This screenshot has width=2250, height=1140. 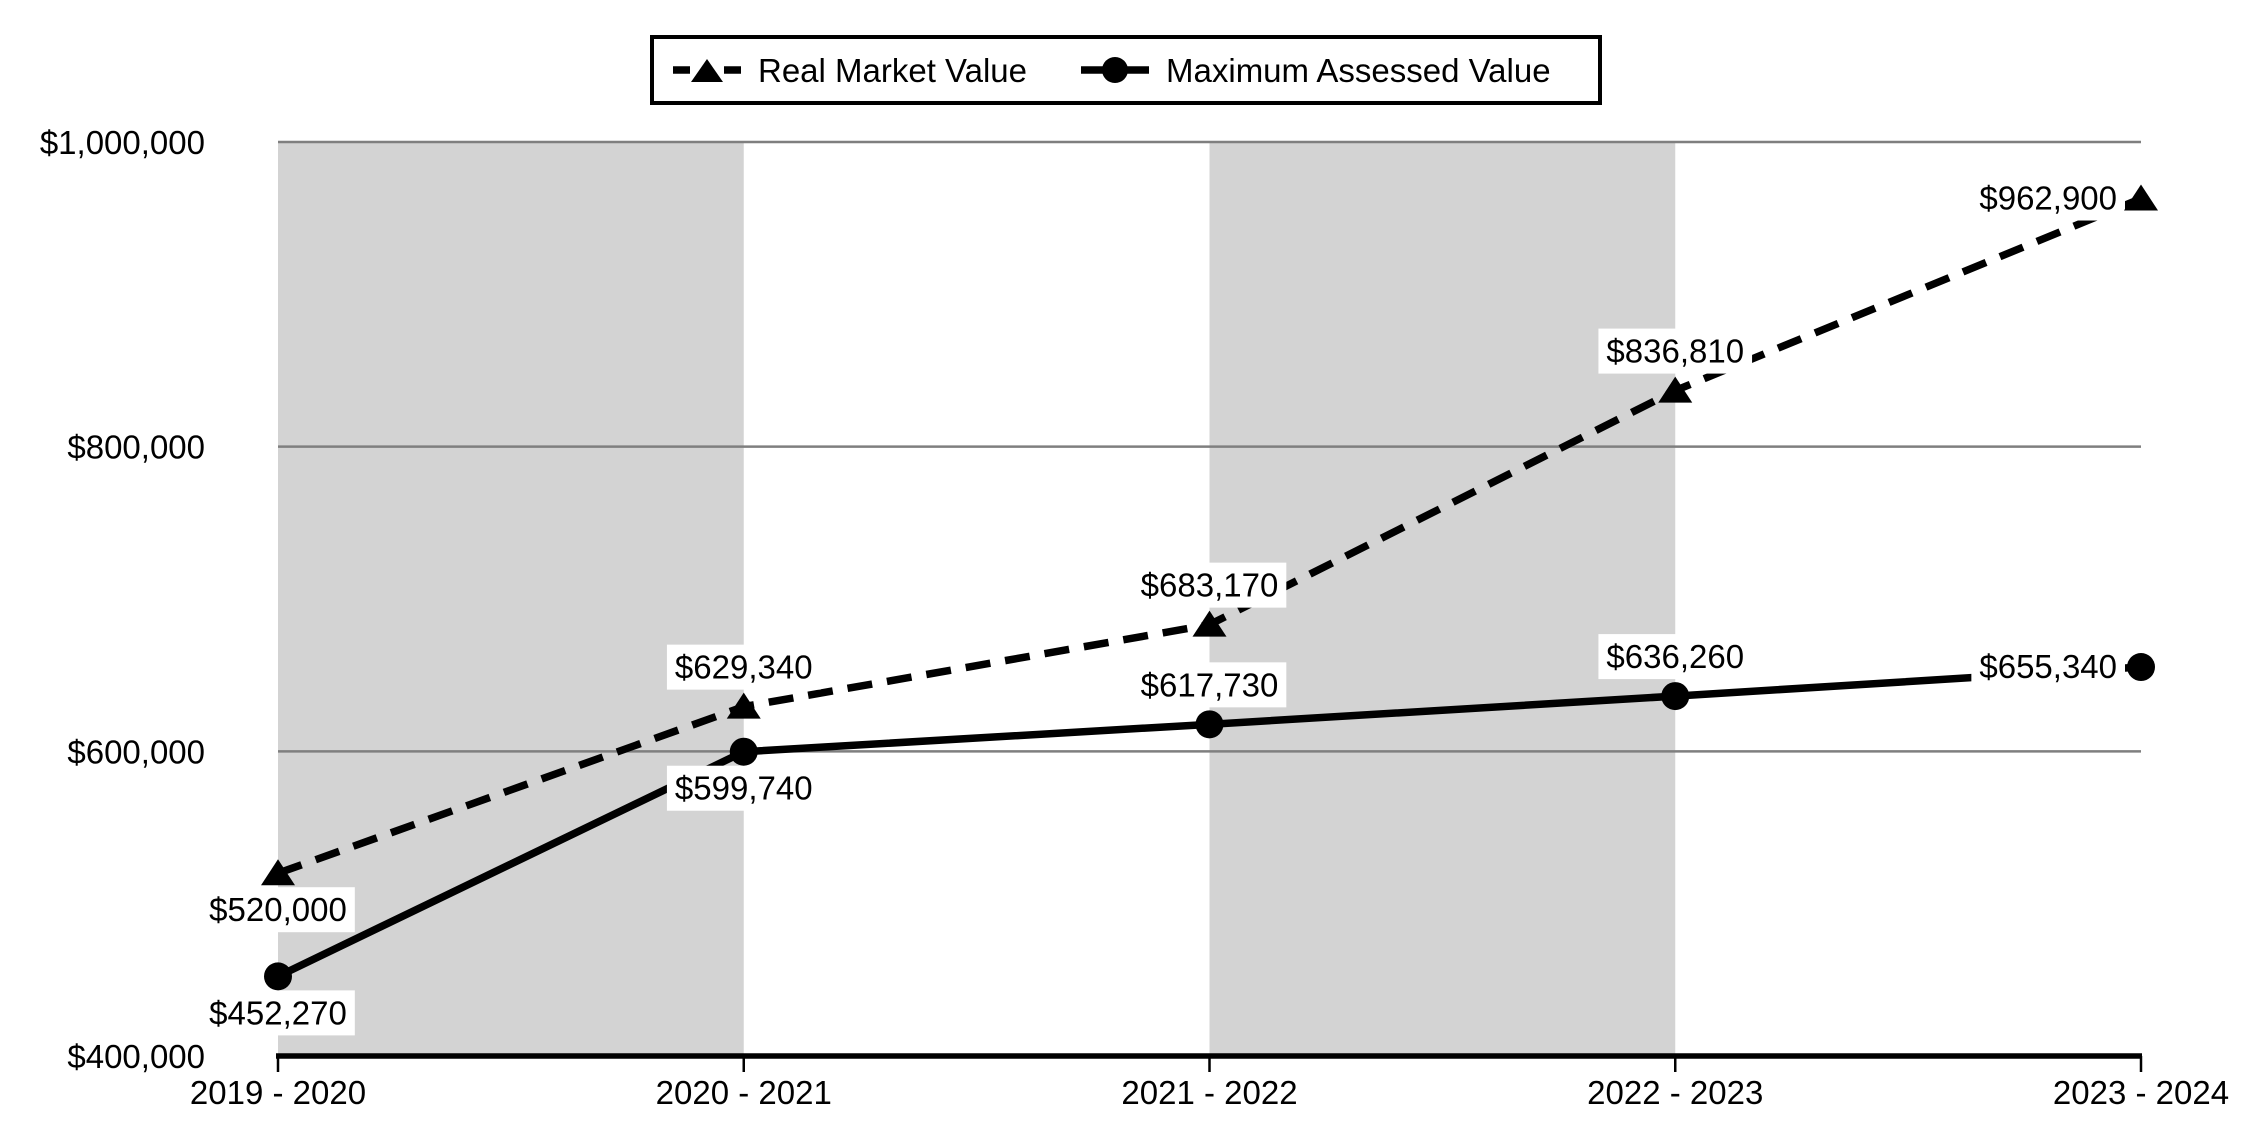 I want to click on x-tick-label: 2021 - 2022, so click(x=1209, y=1092).